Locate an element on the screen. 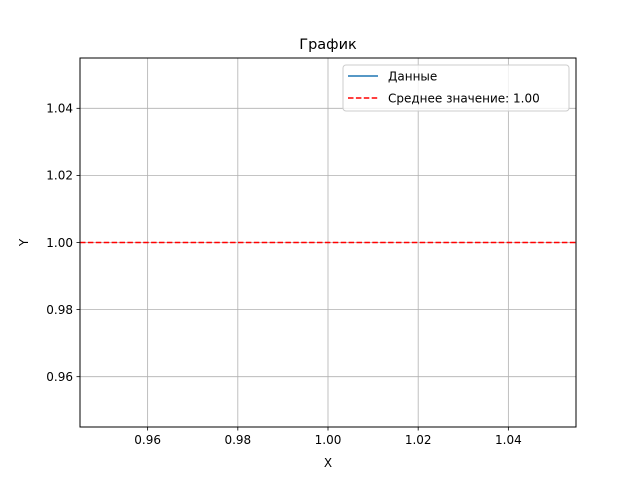 This screenshot has width=640, height=480. x-tick-label: 1.00 is located at coordinates (328, 440).